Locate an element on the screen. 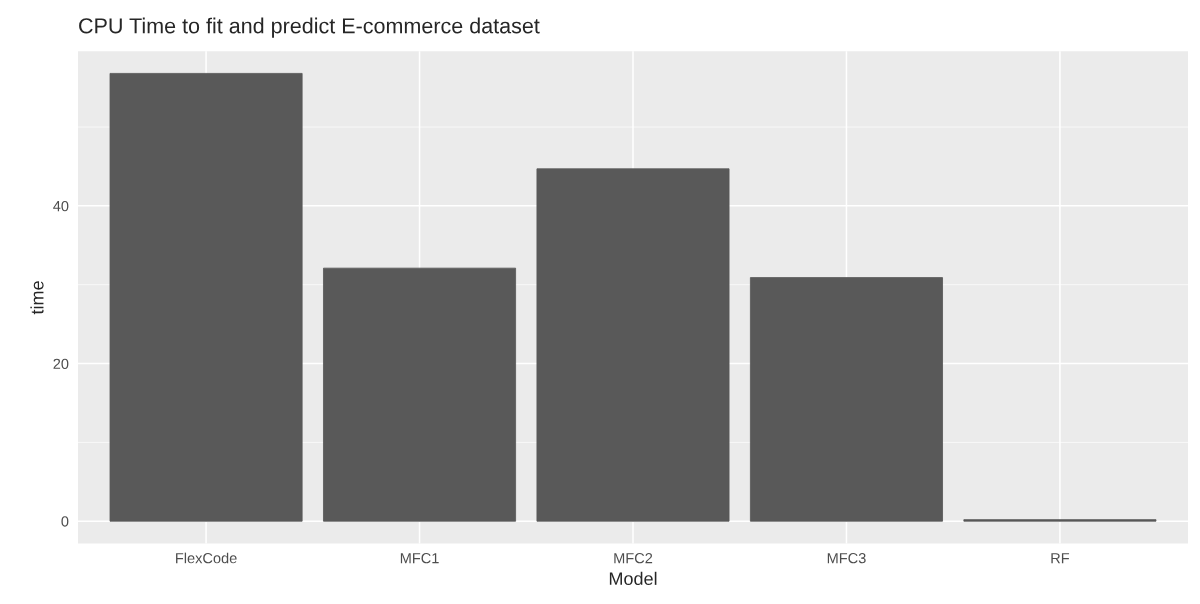 Image resolution: width=1200 pixels, height=604 pixels. y-tick-label: 40 is located at coordinates (61, 206).